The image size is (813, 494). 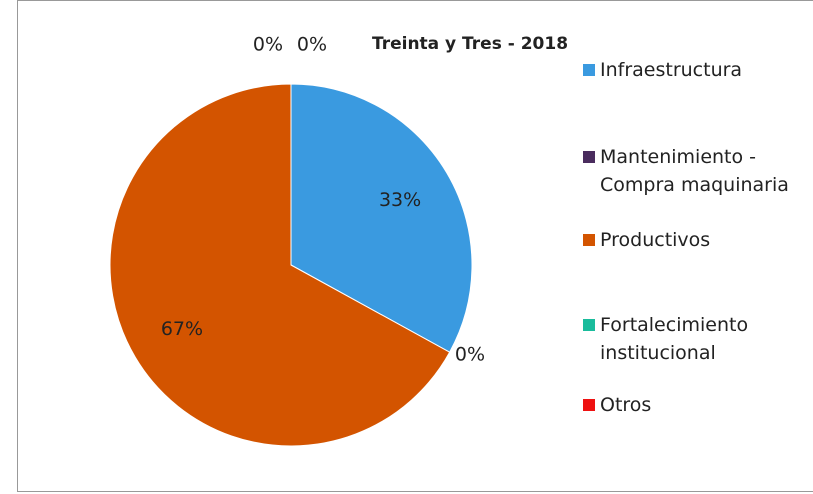 I want to click on legend-label: Fortalecimiento institucional, so click(x=674, y=339).